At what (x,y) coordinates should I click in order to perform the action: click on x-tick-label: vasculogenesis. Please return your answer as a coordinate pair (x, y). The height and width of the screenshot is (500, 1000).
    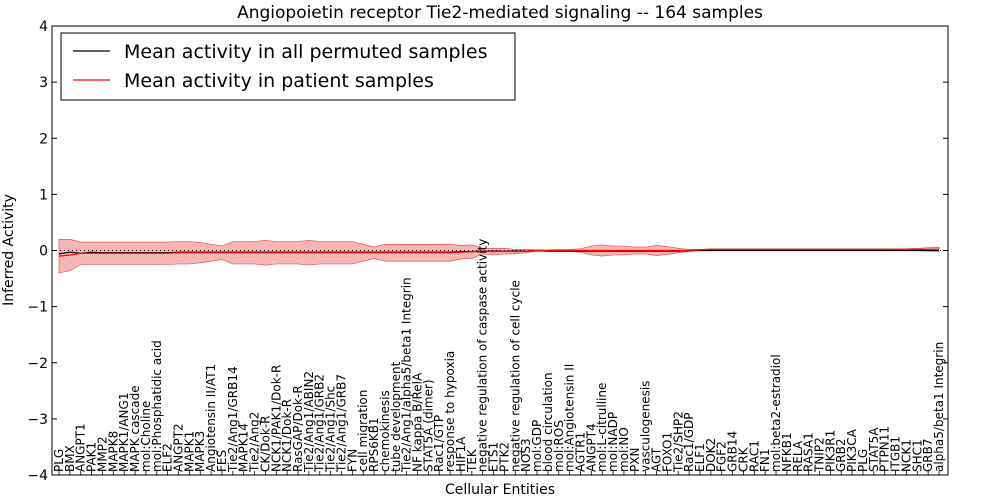
    Looking at the image, I should click on (646, 426).